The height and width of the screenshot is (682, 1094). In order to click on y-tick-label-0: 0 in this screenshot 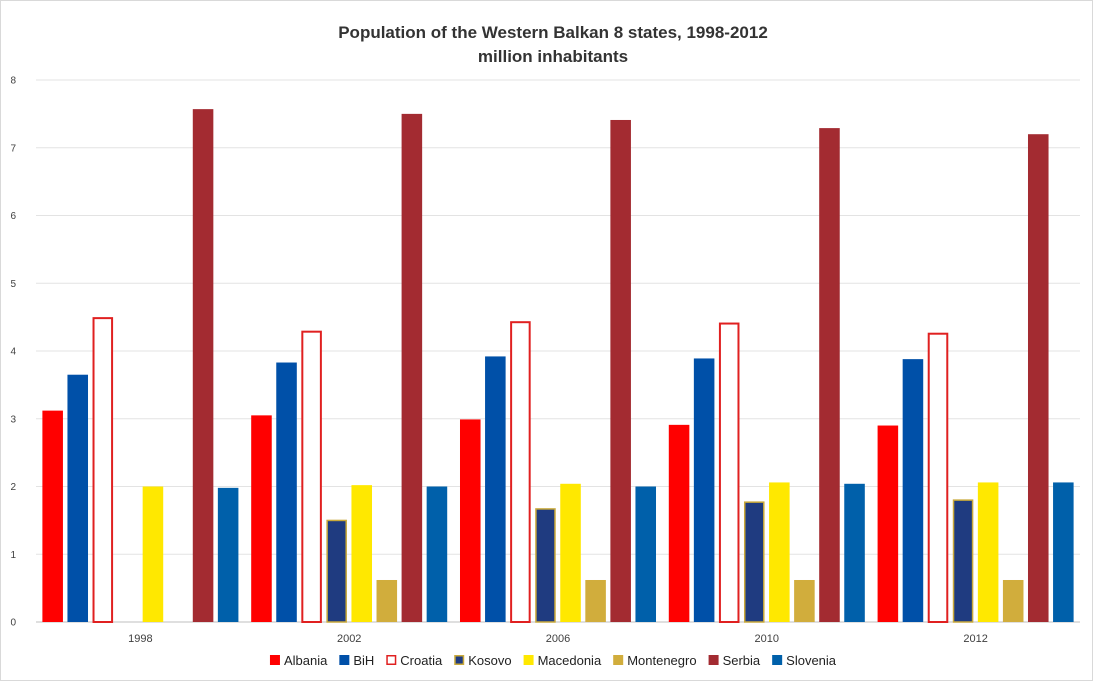, I will do `click(13, 623)`.